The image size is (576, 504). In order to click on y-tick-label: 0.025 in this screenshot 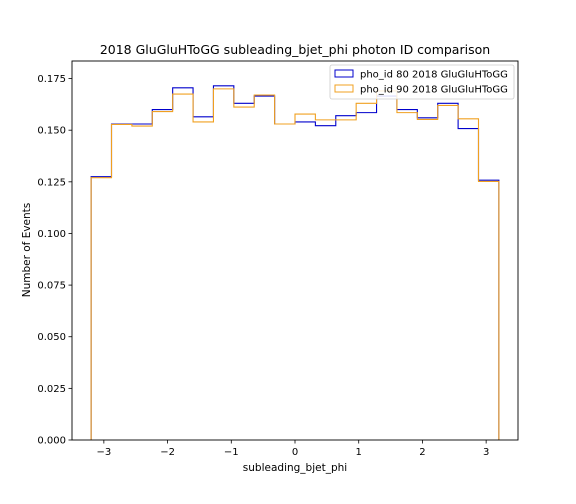, I will do `click(51, 389)`.